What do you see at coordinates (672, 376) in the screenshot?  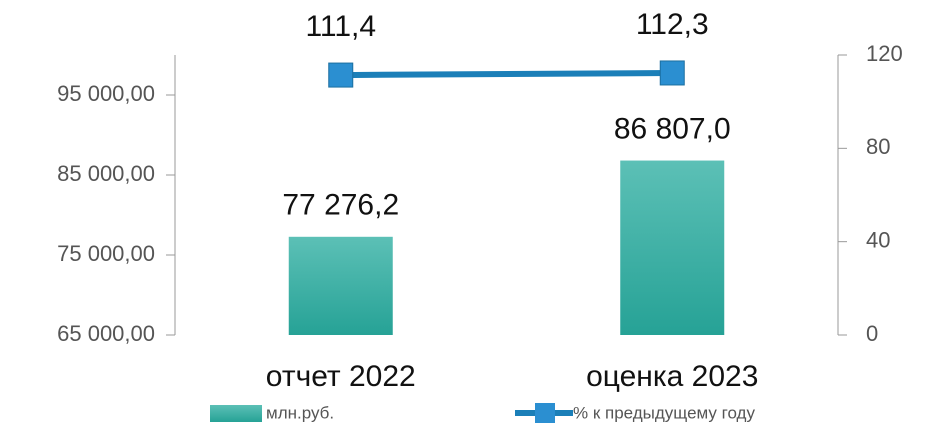 I see `x-tick-label: оценка 2023` at bounding box center [672, 376].